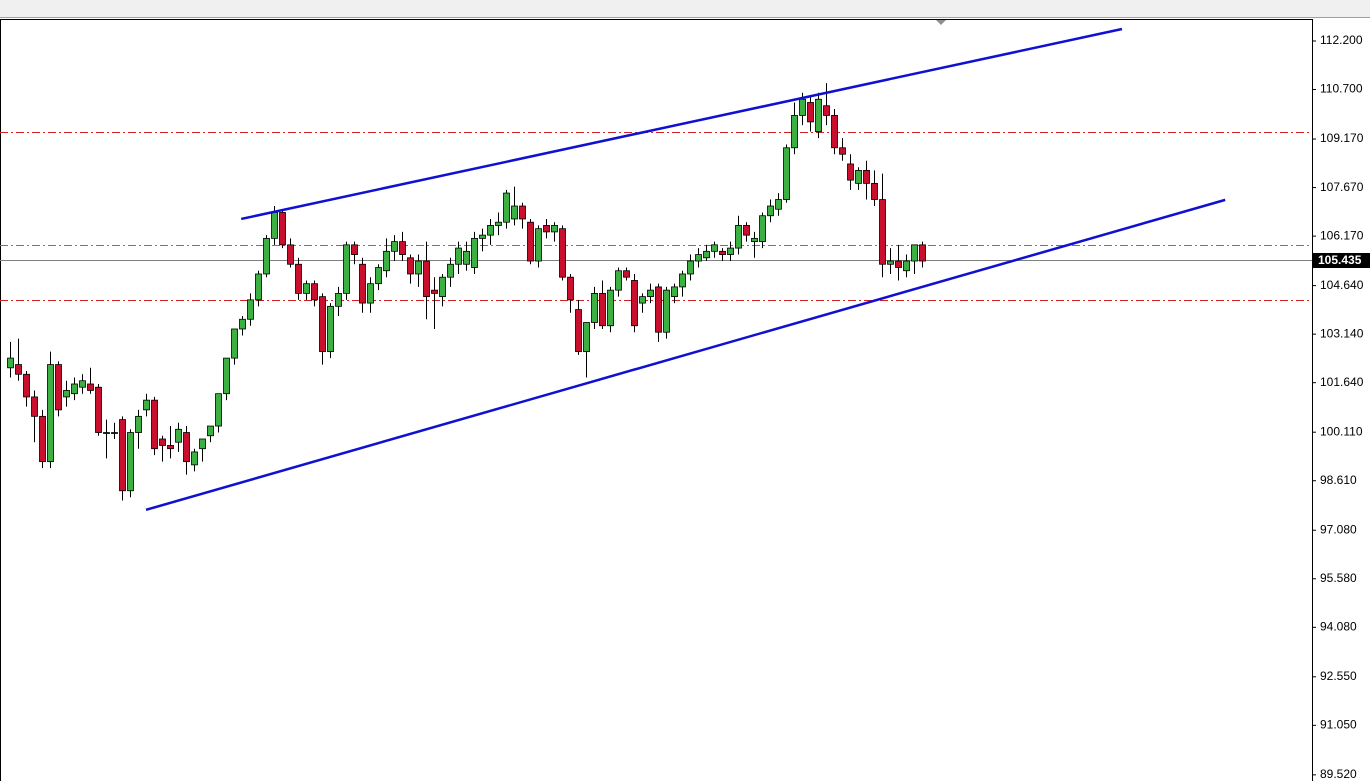 This screenshot has width=1370, height=781. I want to click on y-tick-label: 100.110, so click(1341, 431).